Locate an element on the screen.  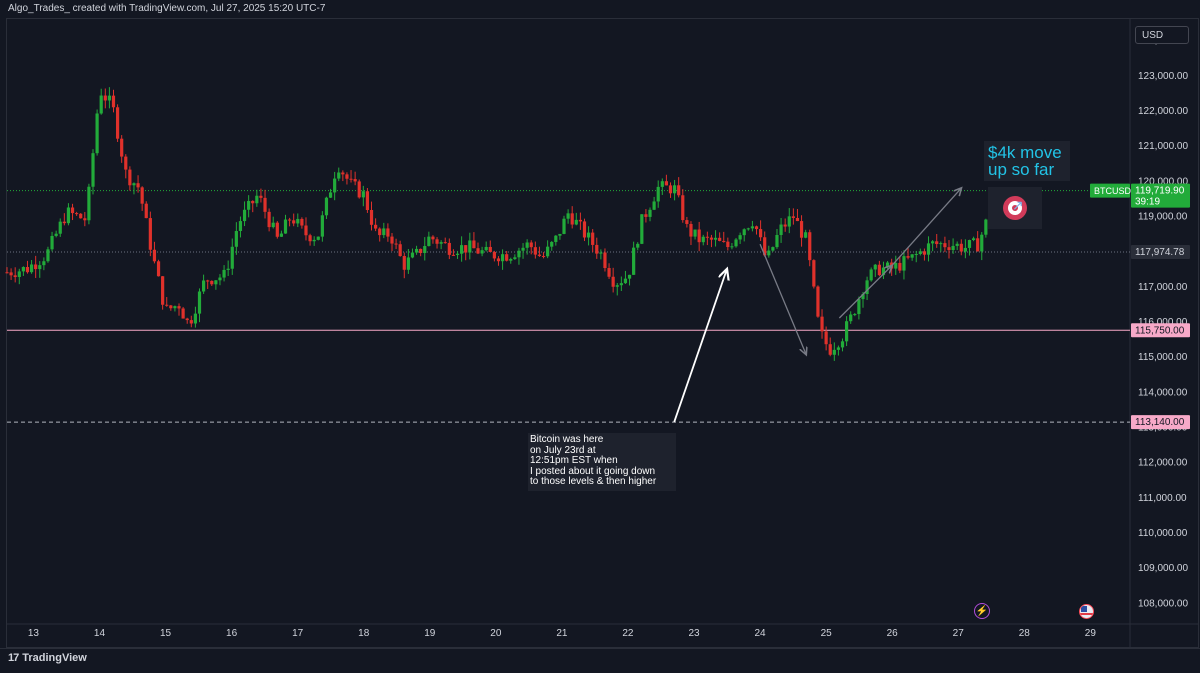
price-tick-label: 109,000.00 is located at coordinates (1163, 568).